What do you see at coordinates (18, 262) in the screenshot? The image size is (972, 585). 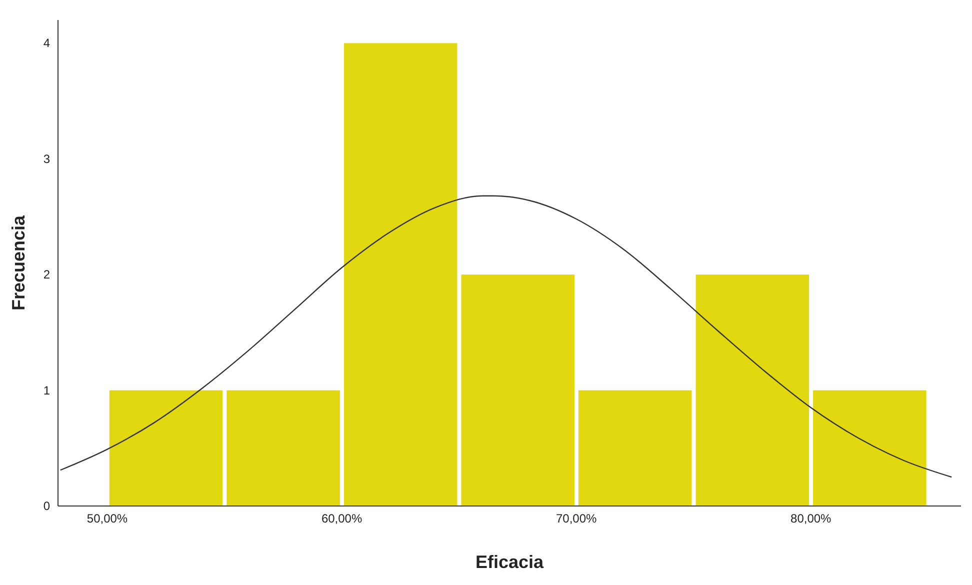 I see `y-axis-title: Frecuencia` at bounding box center [18, 262].